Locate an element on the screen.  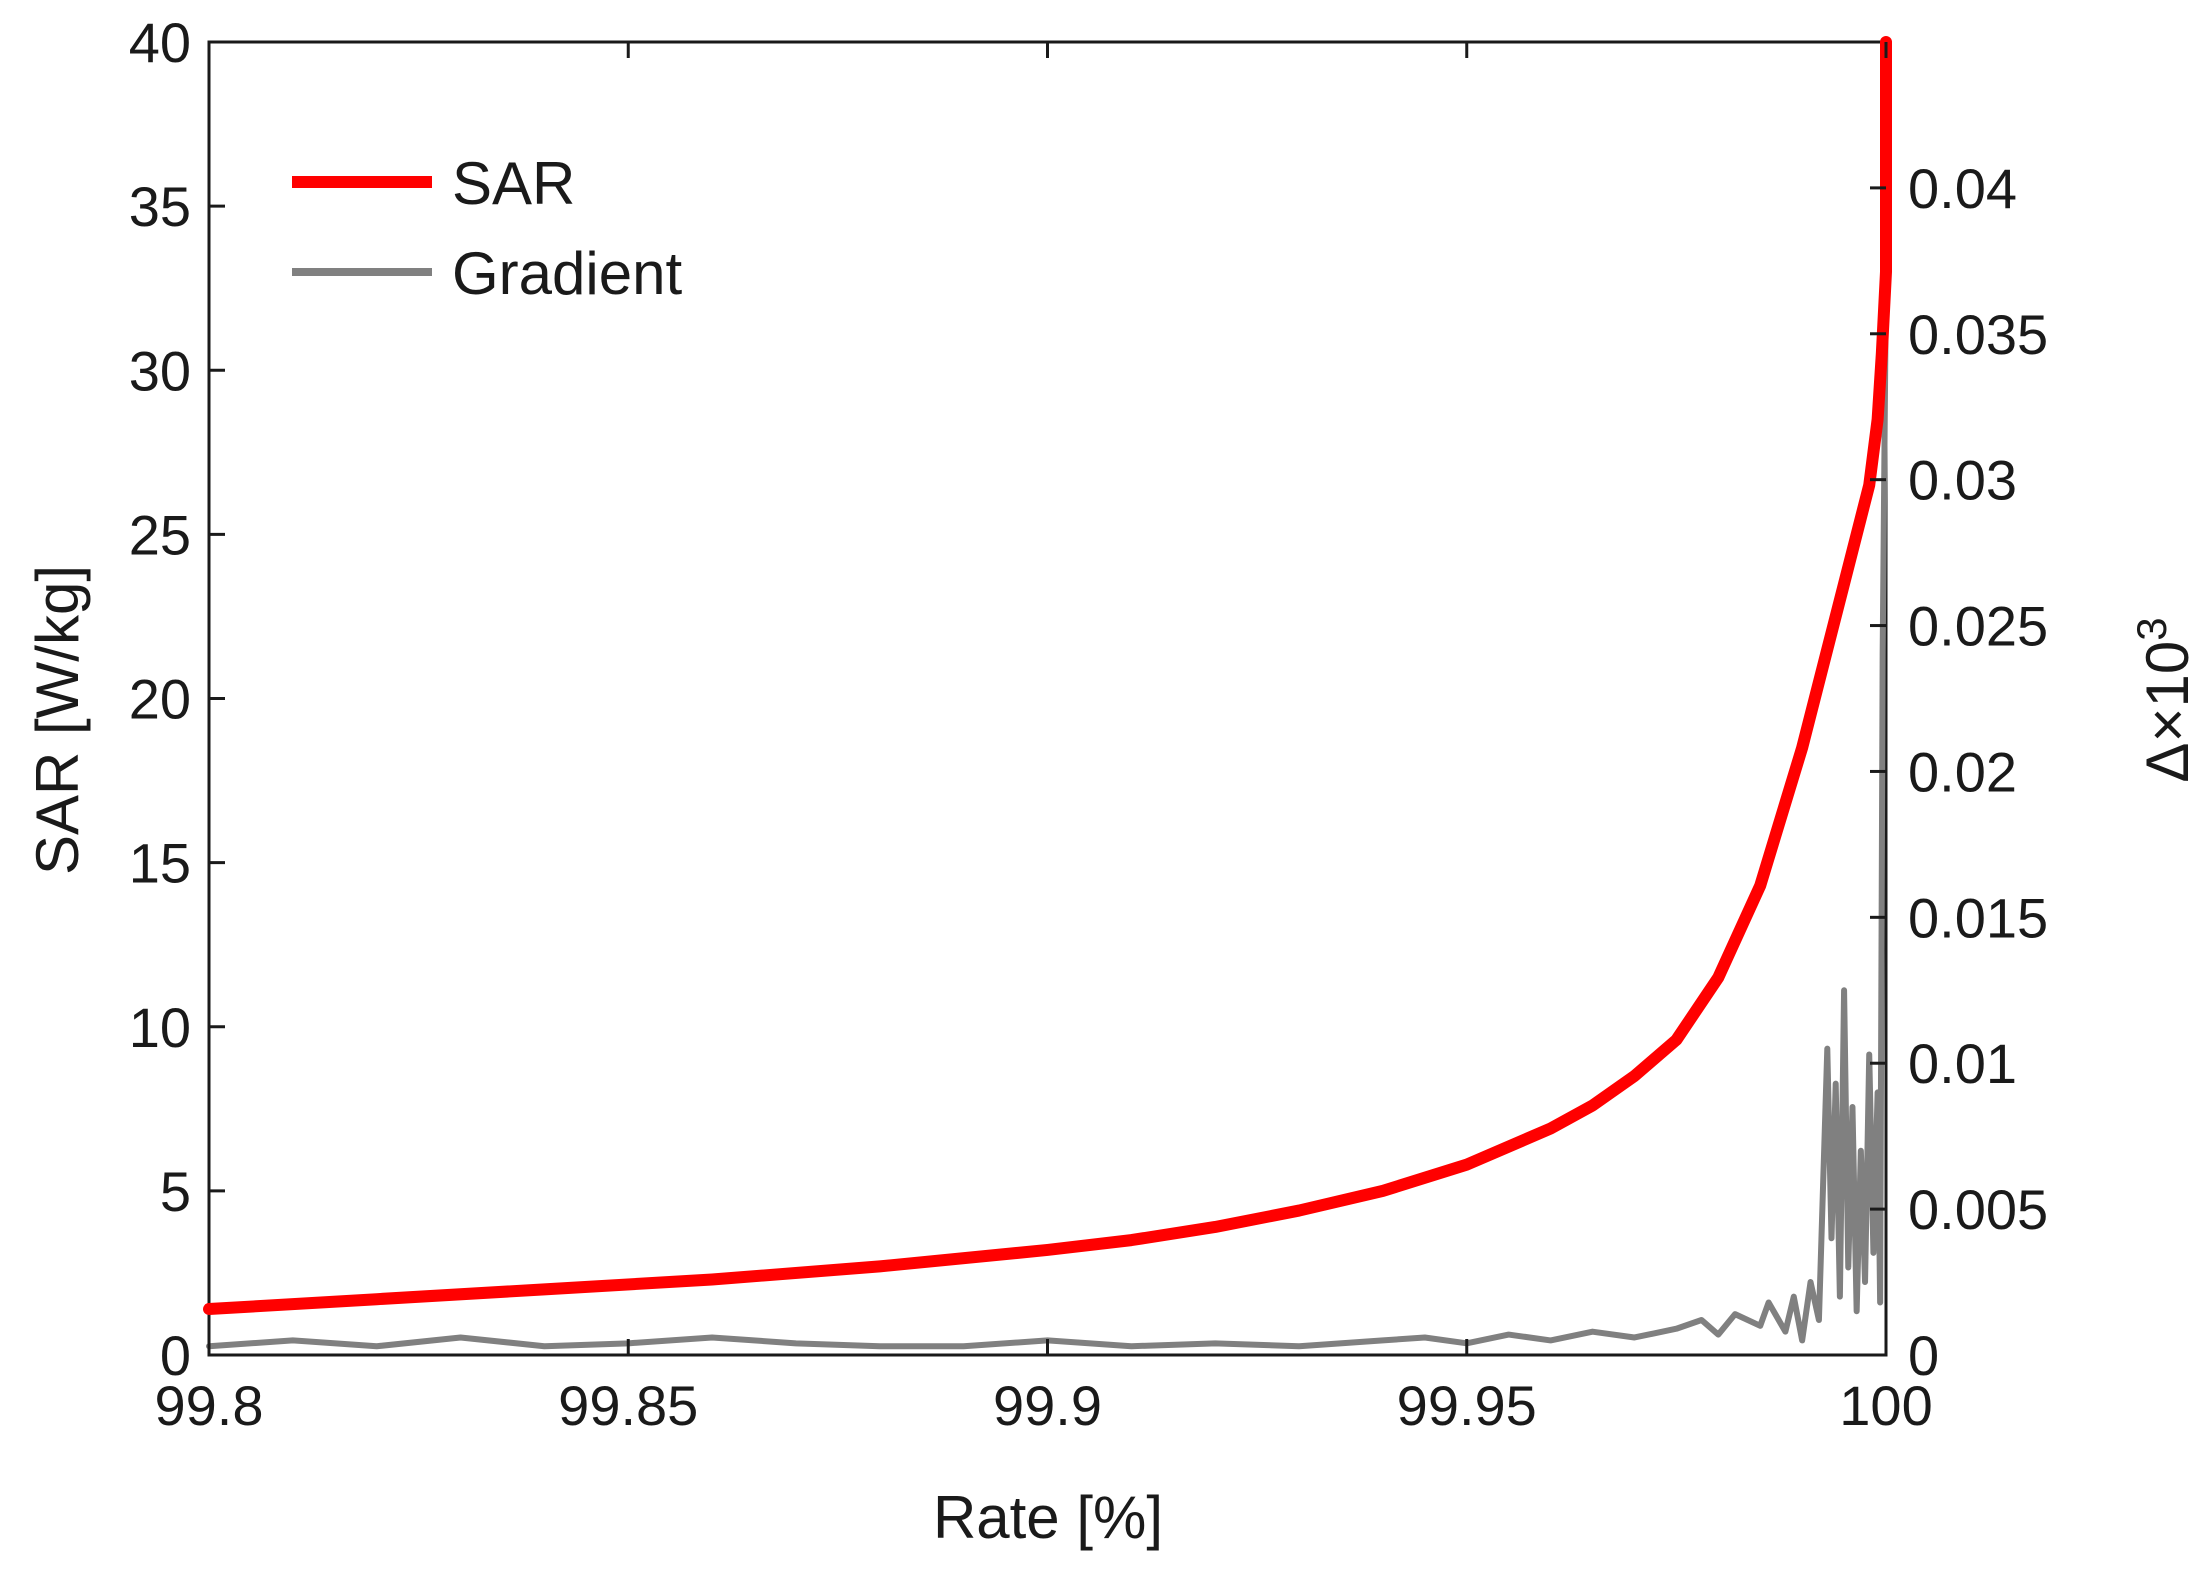
y2-tick-label: 0.04 is located at coordinates (1962, 188).